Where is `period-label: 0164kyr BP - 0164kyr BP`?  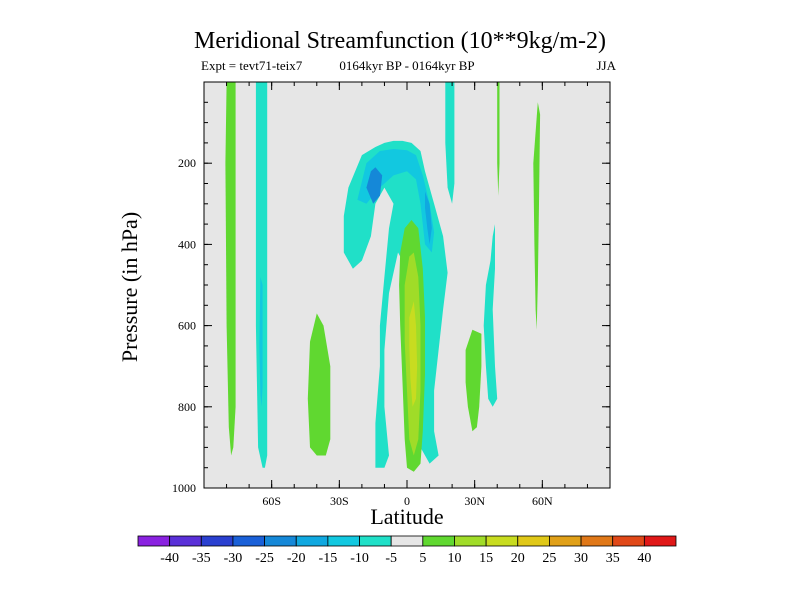
period-label: 0164kyr BP - 0164kyr BP is located at coordinates (407, 65).